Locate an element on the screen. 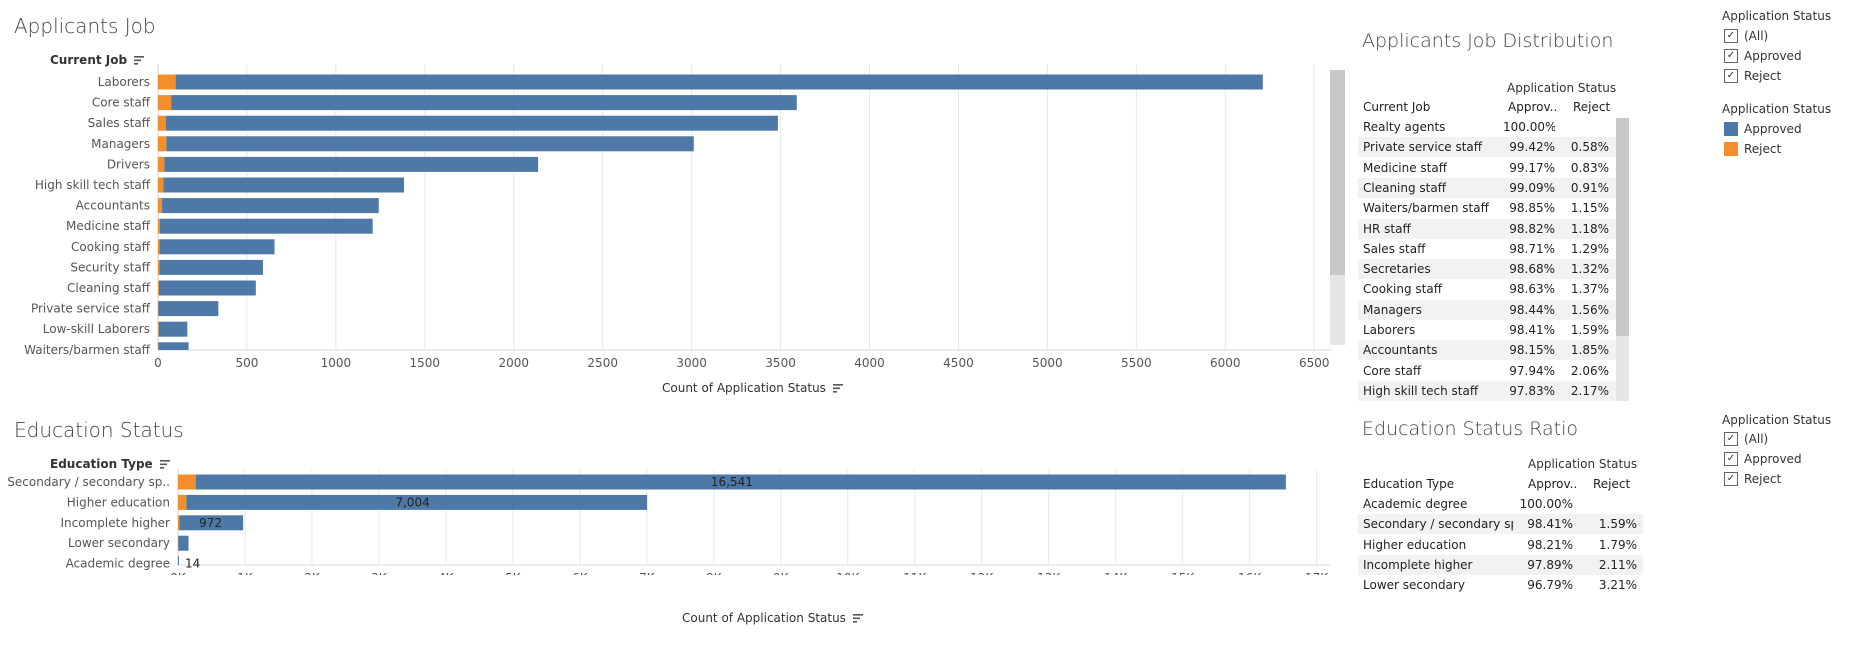 The image size is (1875, 657). education-ratio-title: Education Status Ratio is located at coordinates (1470, 429).